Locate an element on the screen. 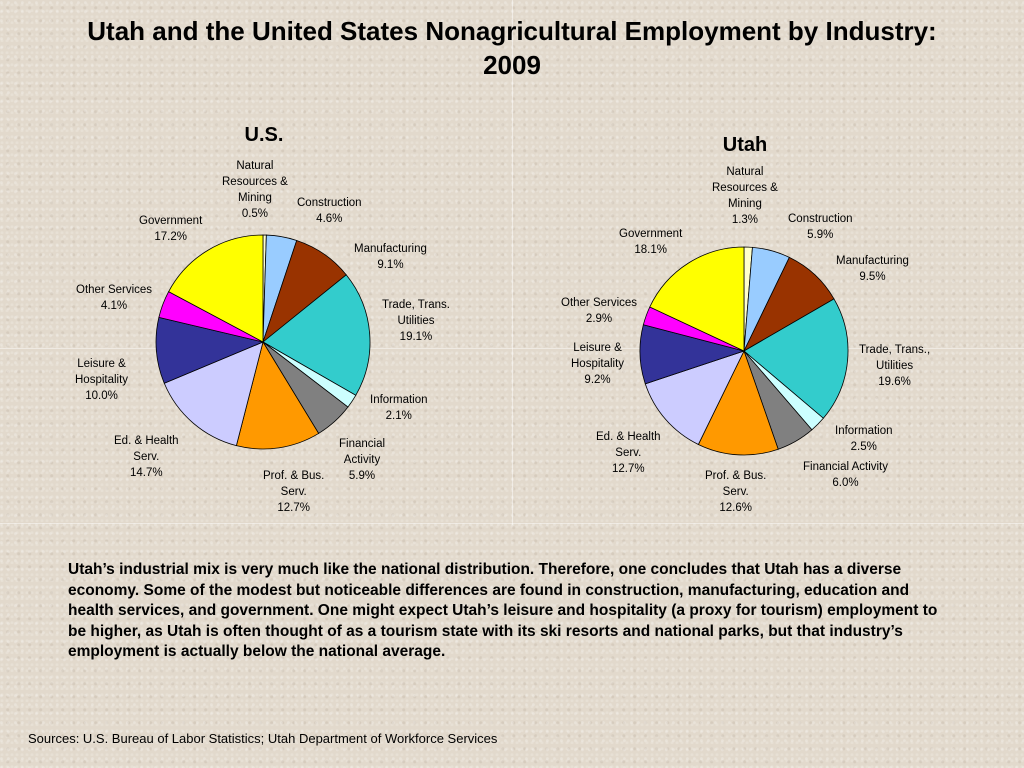  utah-label-construction: Construction 5.9% is located at coordinates (820, 227).